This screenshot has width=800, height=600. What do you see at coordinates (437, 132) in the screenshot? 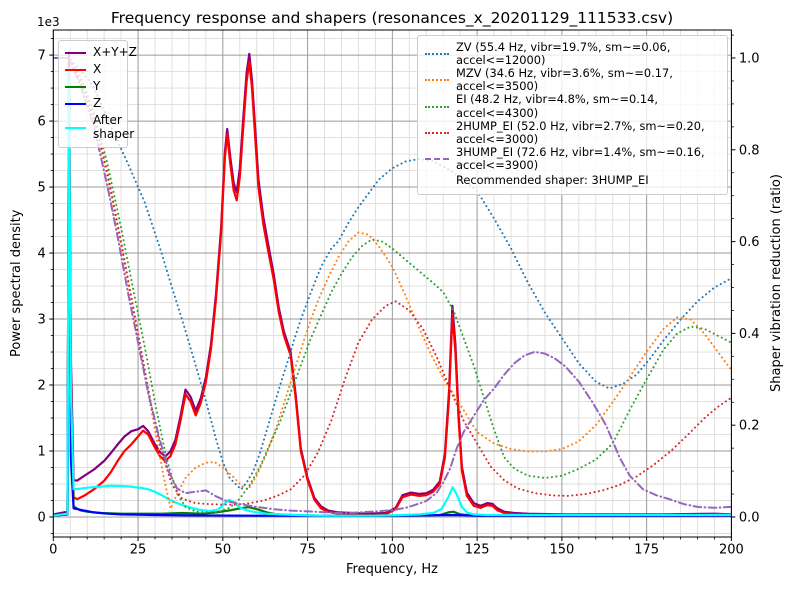
I see `line-swatch-2hump-ei` at bounding box center [437, 132].